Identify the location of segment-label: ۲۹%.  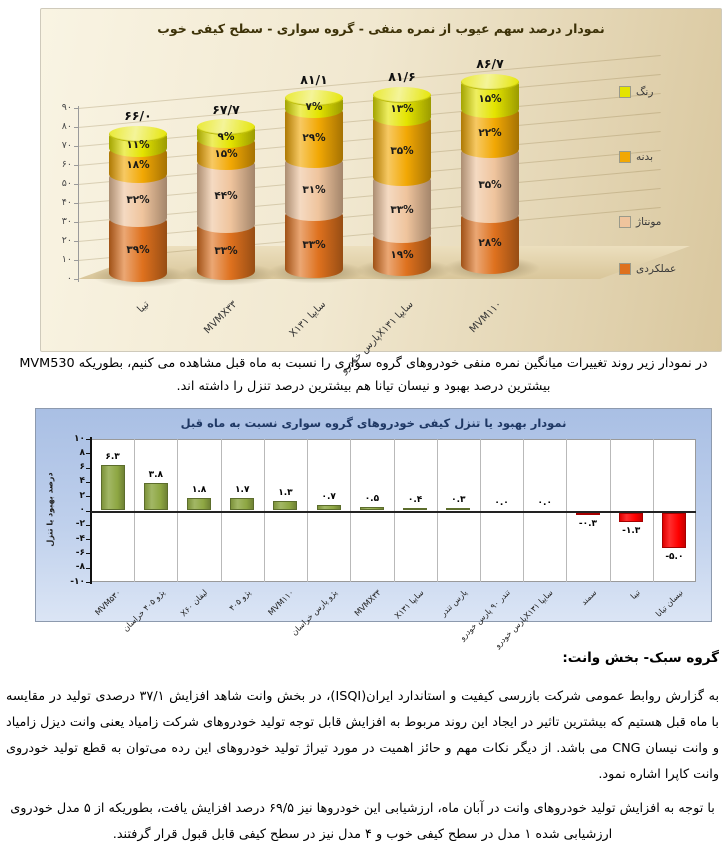
(314, 138).